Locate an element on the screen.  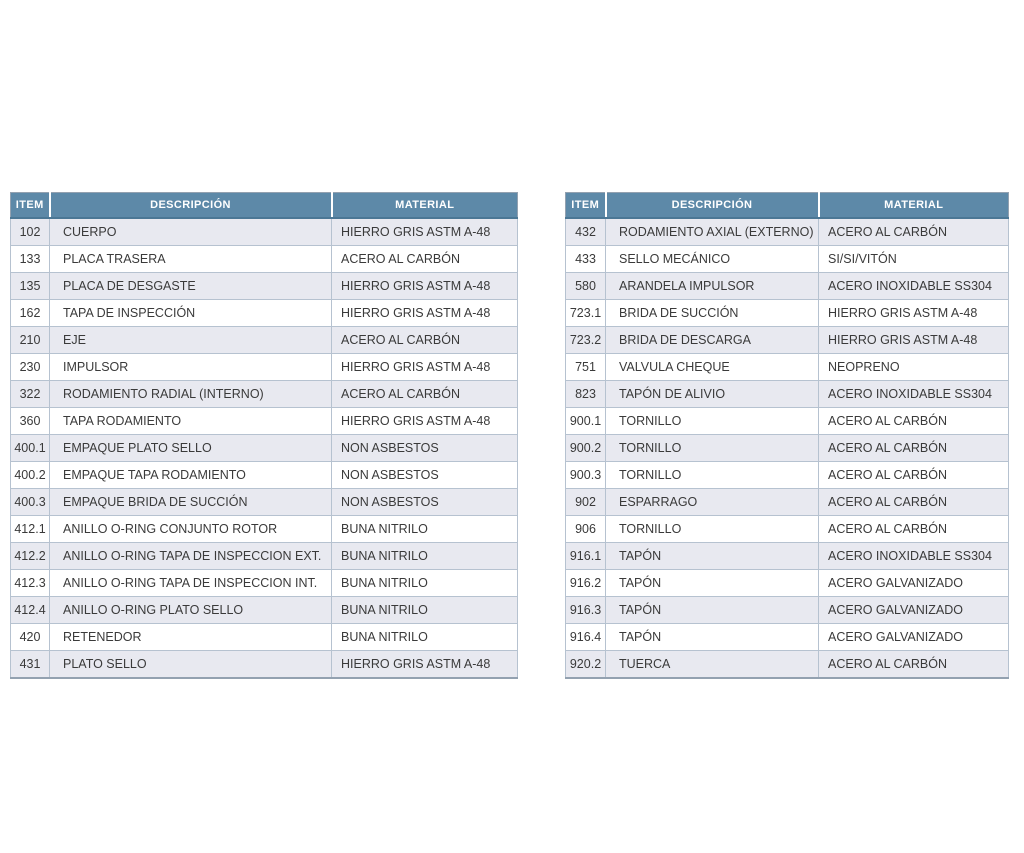
table-row: 916.4 TAPÓN ACERO GALVANIZADO is located at coordinates (787, 637).